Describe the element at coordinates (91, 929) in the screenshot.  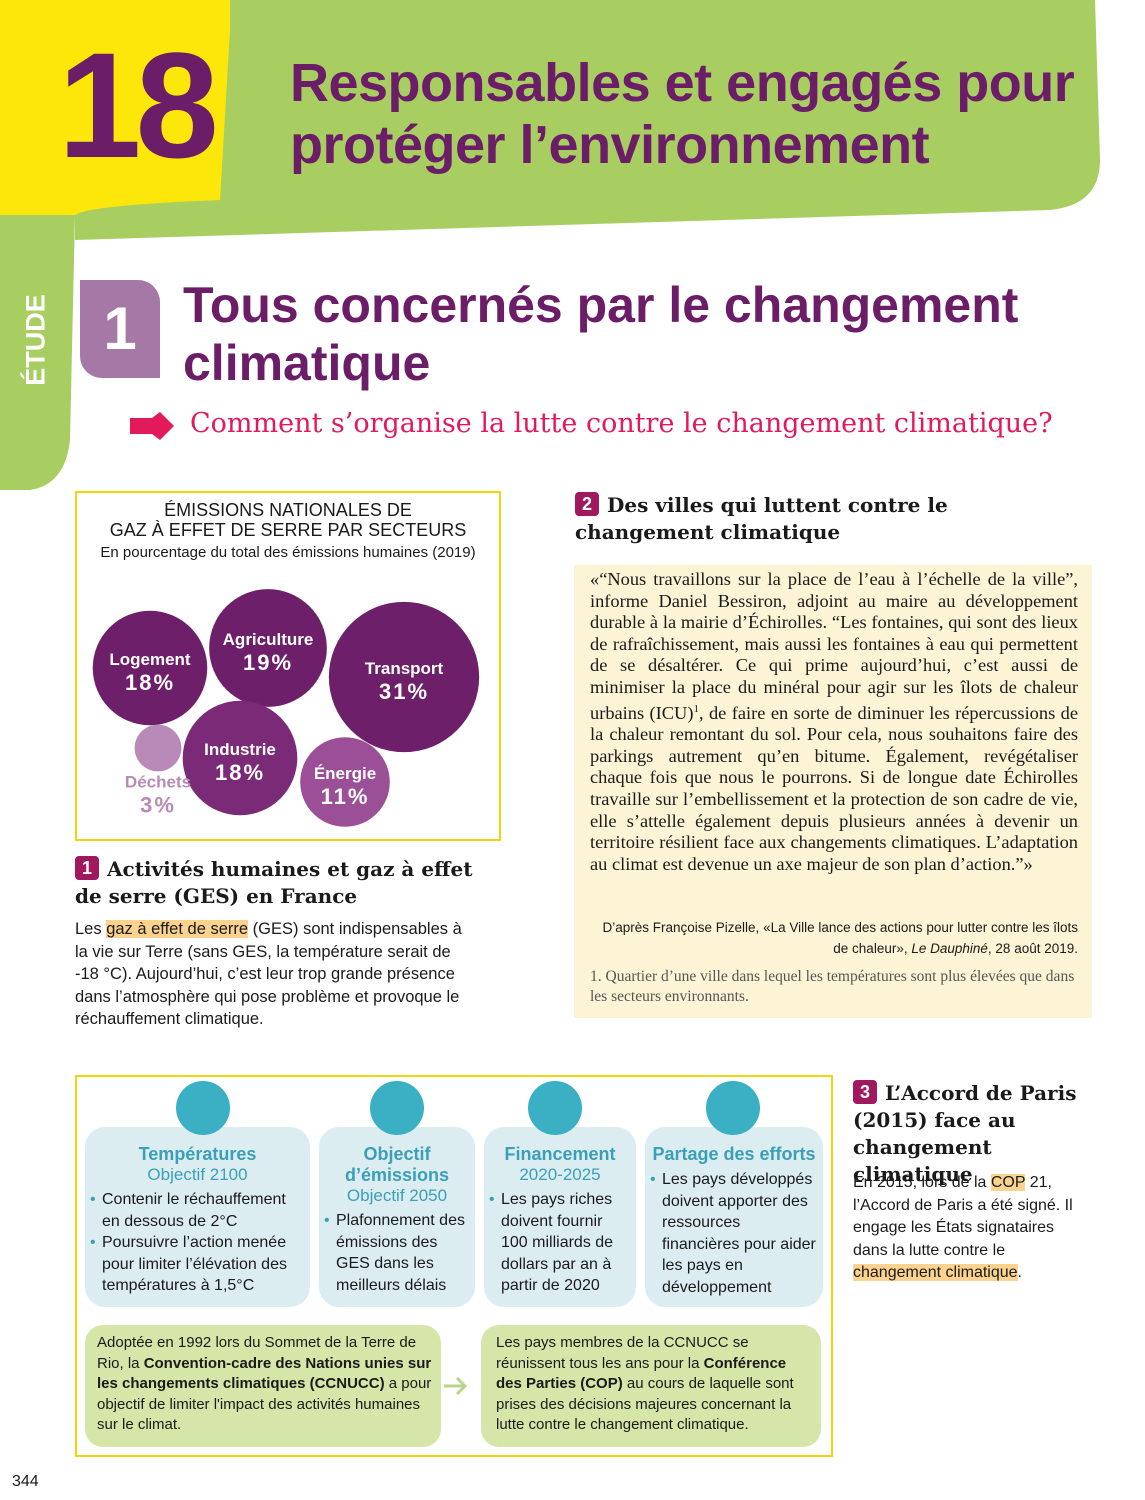
I see `text: Les` at that location.